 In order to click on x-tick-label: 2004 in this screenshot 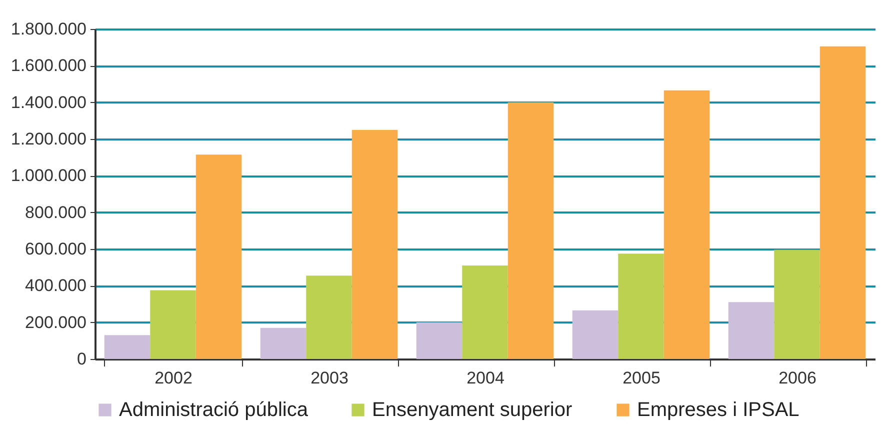, I will do `click(485, 378)`.